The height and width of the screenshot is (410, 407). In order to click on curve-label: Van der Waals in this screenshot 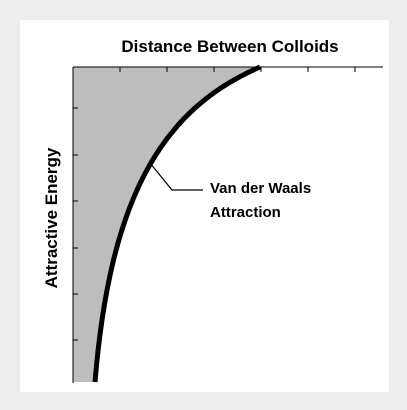, I will do `click(260, 188)`.